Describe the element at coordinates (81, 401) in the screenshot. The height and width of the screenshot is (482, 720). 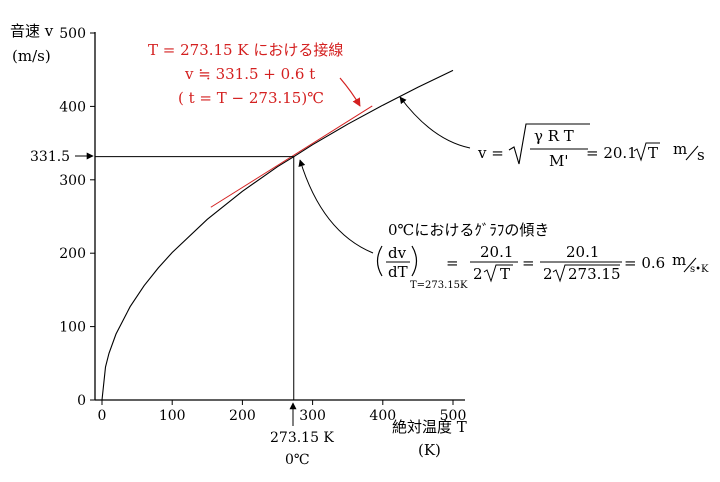
I see `y-tick-label: 0` at that location.